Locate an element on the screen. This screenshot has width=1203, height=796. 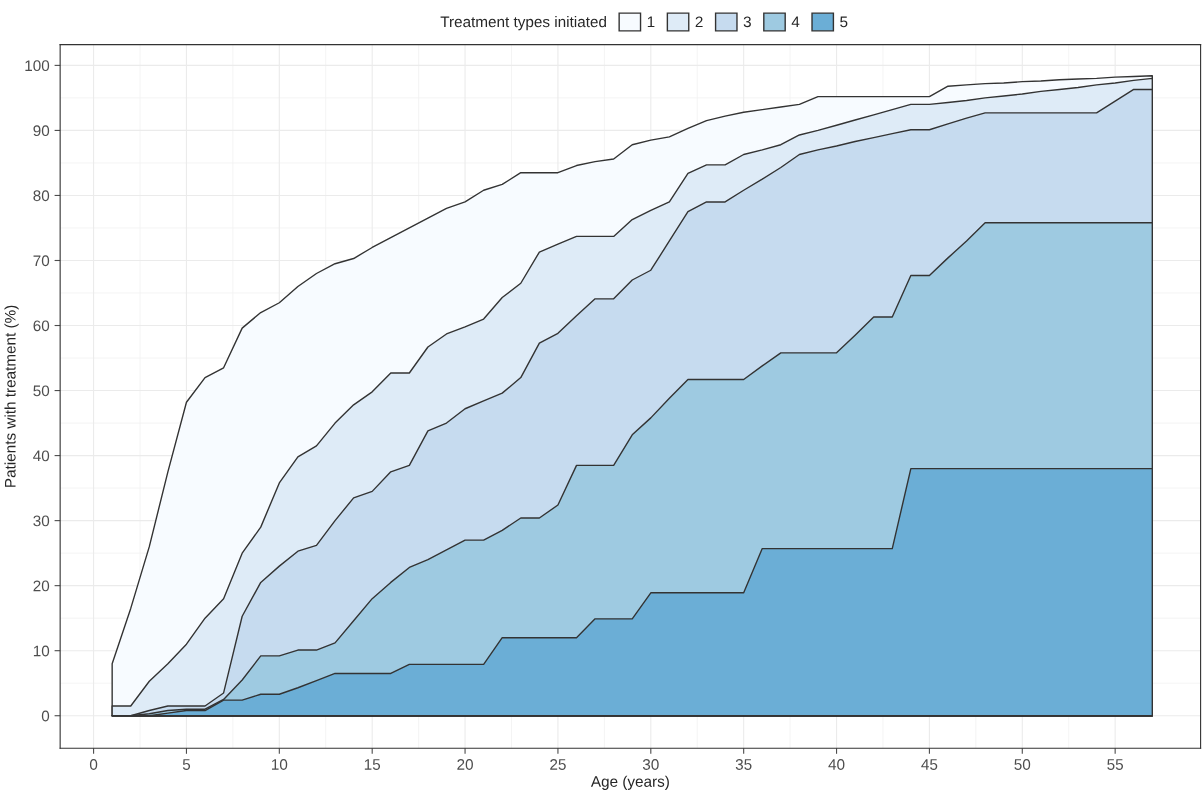
x-tick-label: 35 is located at coordinates (743, 764).